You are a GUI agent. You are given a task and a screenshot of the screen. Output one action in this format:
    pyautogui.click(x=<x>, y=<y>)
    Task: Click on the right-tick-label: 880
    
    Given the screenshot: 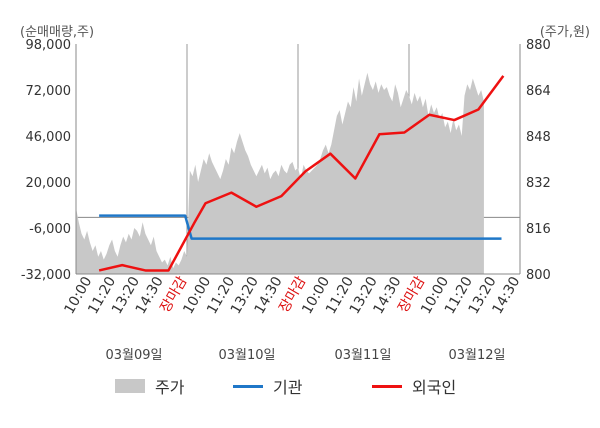 What is the action you would take?
    pyautogui.click(x=538, y=45)
    